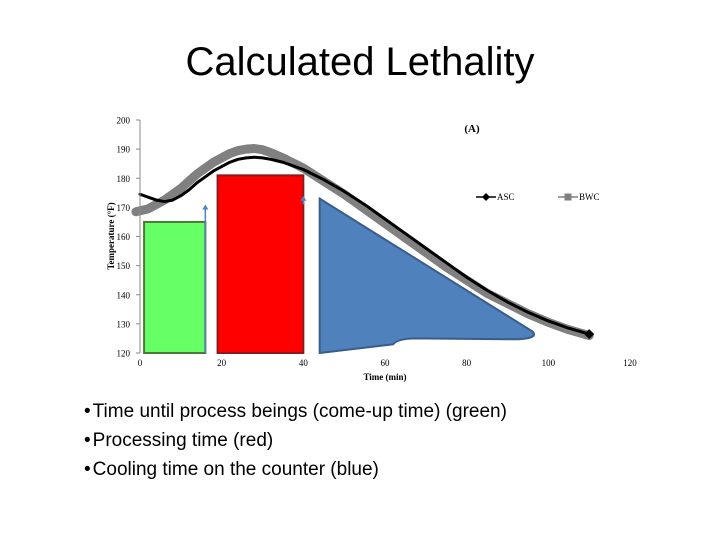 This screenshot has height=540, width=720. I want to click on y-tick-label-170: 170, so click(124, 208).